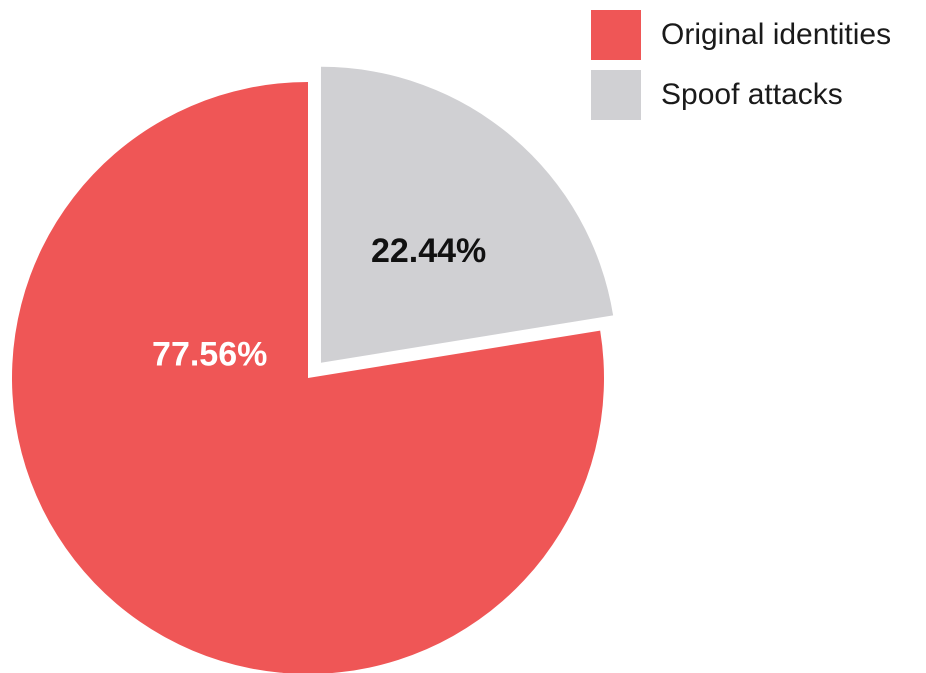 The image size is (926, 673). What do you see at coordinates (319, 303) in the screenshot?
I see `pie-labels: 77.56% 22.44%` at bounding box center [319, 303].